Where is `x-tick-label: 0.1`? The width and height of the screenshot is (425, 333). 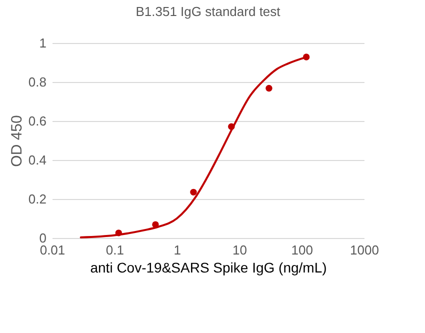
x-tick-label: 0.1 is located at coordinates (115, 250).